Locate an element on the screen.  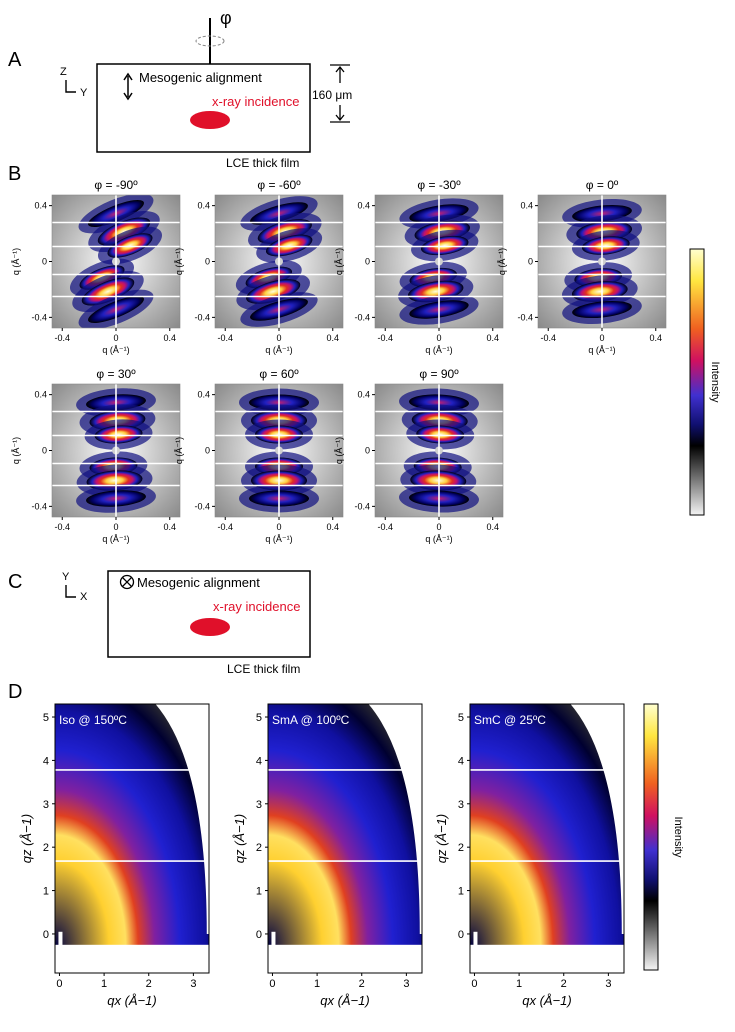
y-axis-label: qz (Å−1) is located at coordinates (239, 839).